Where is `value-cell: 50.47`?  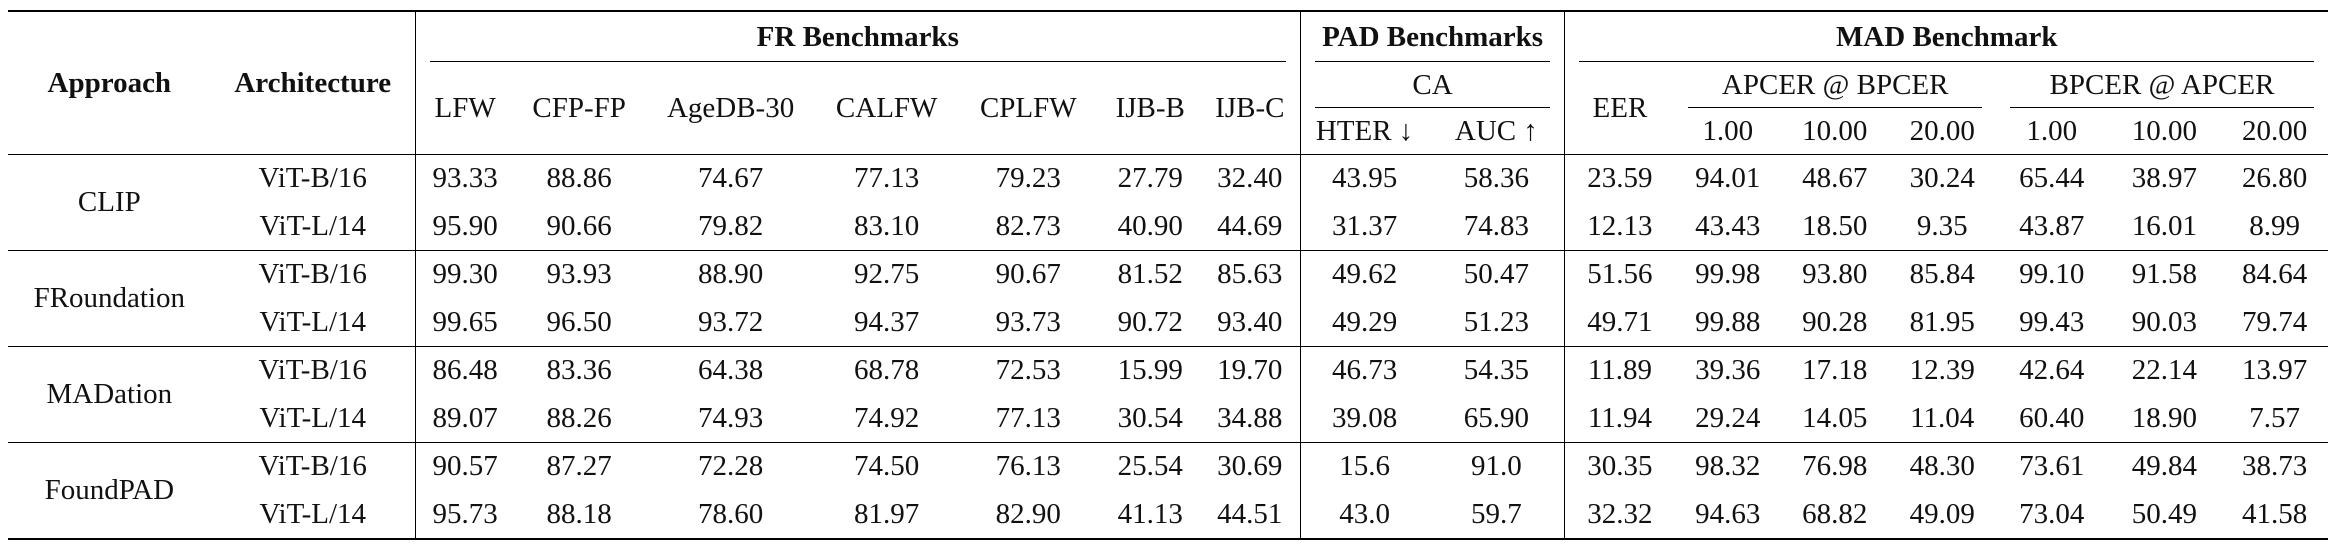
value-cell: 50.47 is located at coordinates (1496, 274).